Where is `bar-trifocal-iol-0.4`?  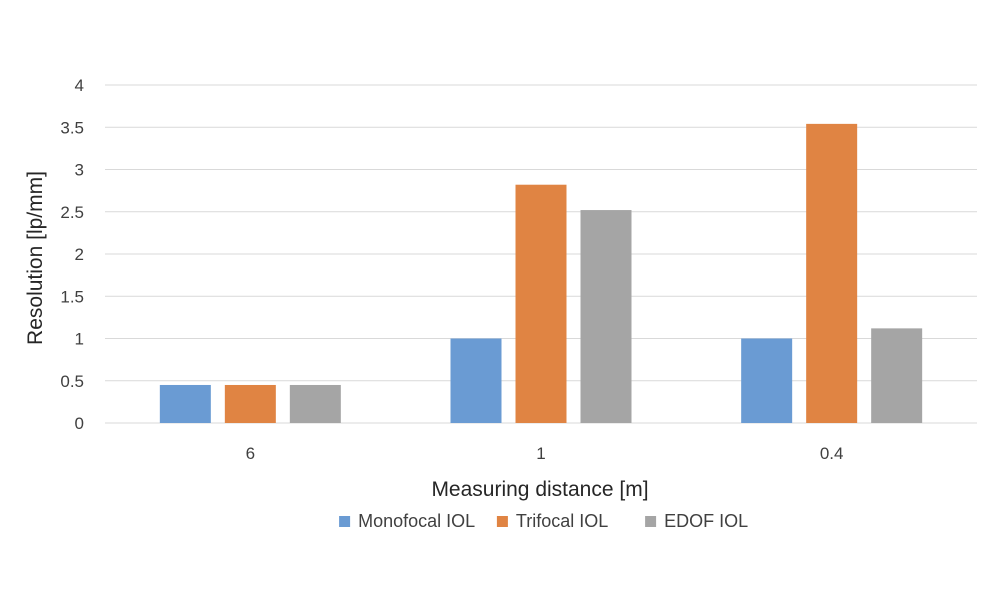
bar-trifocal-iol-0.4 is located at coordinates (832, 273).